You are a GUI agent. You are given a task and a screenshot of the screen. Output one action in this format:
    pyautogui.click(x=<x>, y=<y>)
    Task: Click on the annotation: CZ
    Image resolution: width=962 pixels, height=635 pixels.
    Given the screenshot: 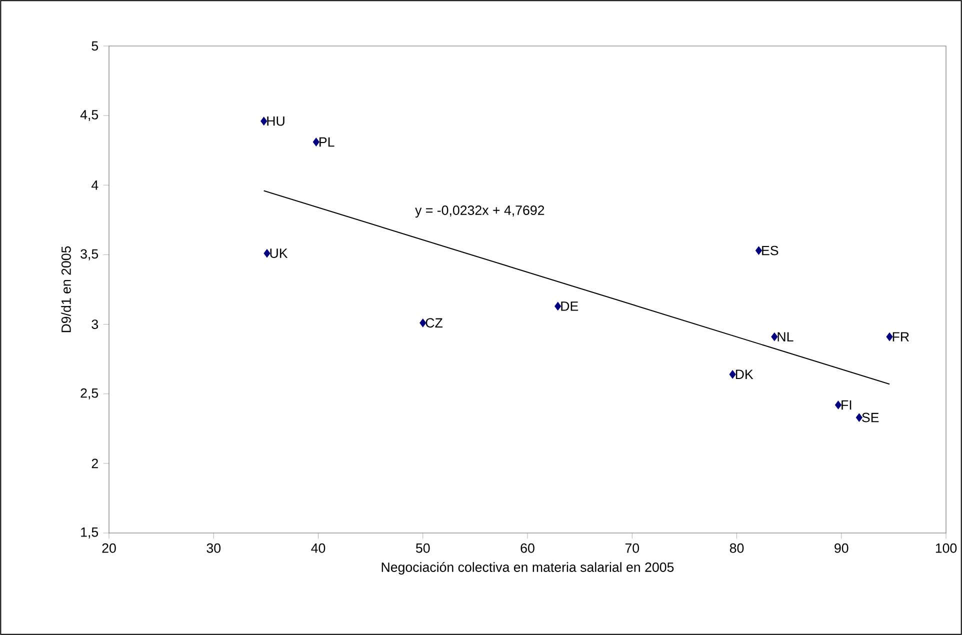 What is the action you would take?
    pyautogui.click(x=434, y=323)
    